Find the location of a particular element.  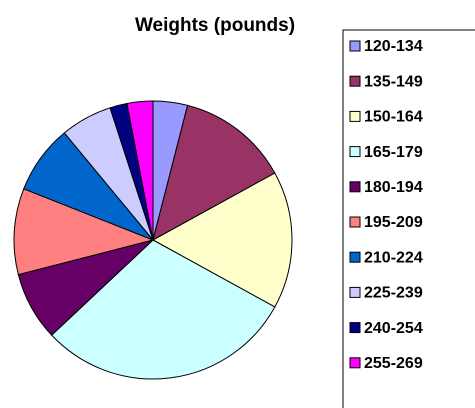

legend-label: 210-224 is located at coordinates (393, 257).